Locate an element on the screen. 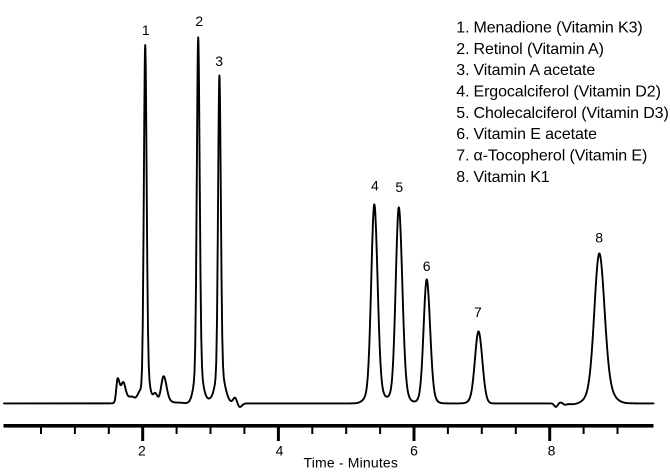 Image resolution: width=670 pixels, height=474 pixels. svg-text: 2. is located at coordinates (462, 49).